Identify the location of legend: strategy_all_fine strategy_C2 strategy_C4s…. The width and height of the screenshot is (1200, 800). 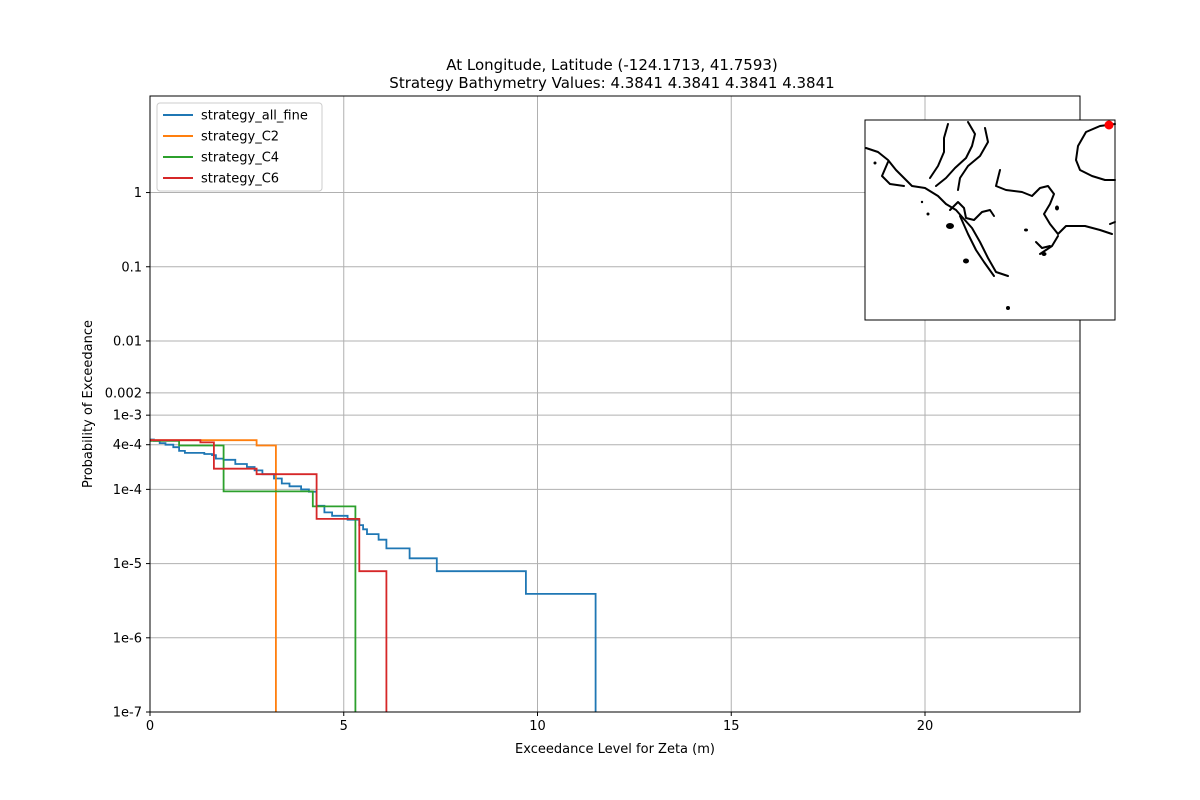
(239, 147).